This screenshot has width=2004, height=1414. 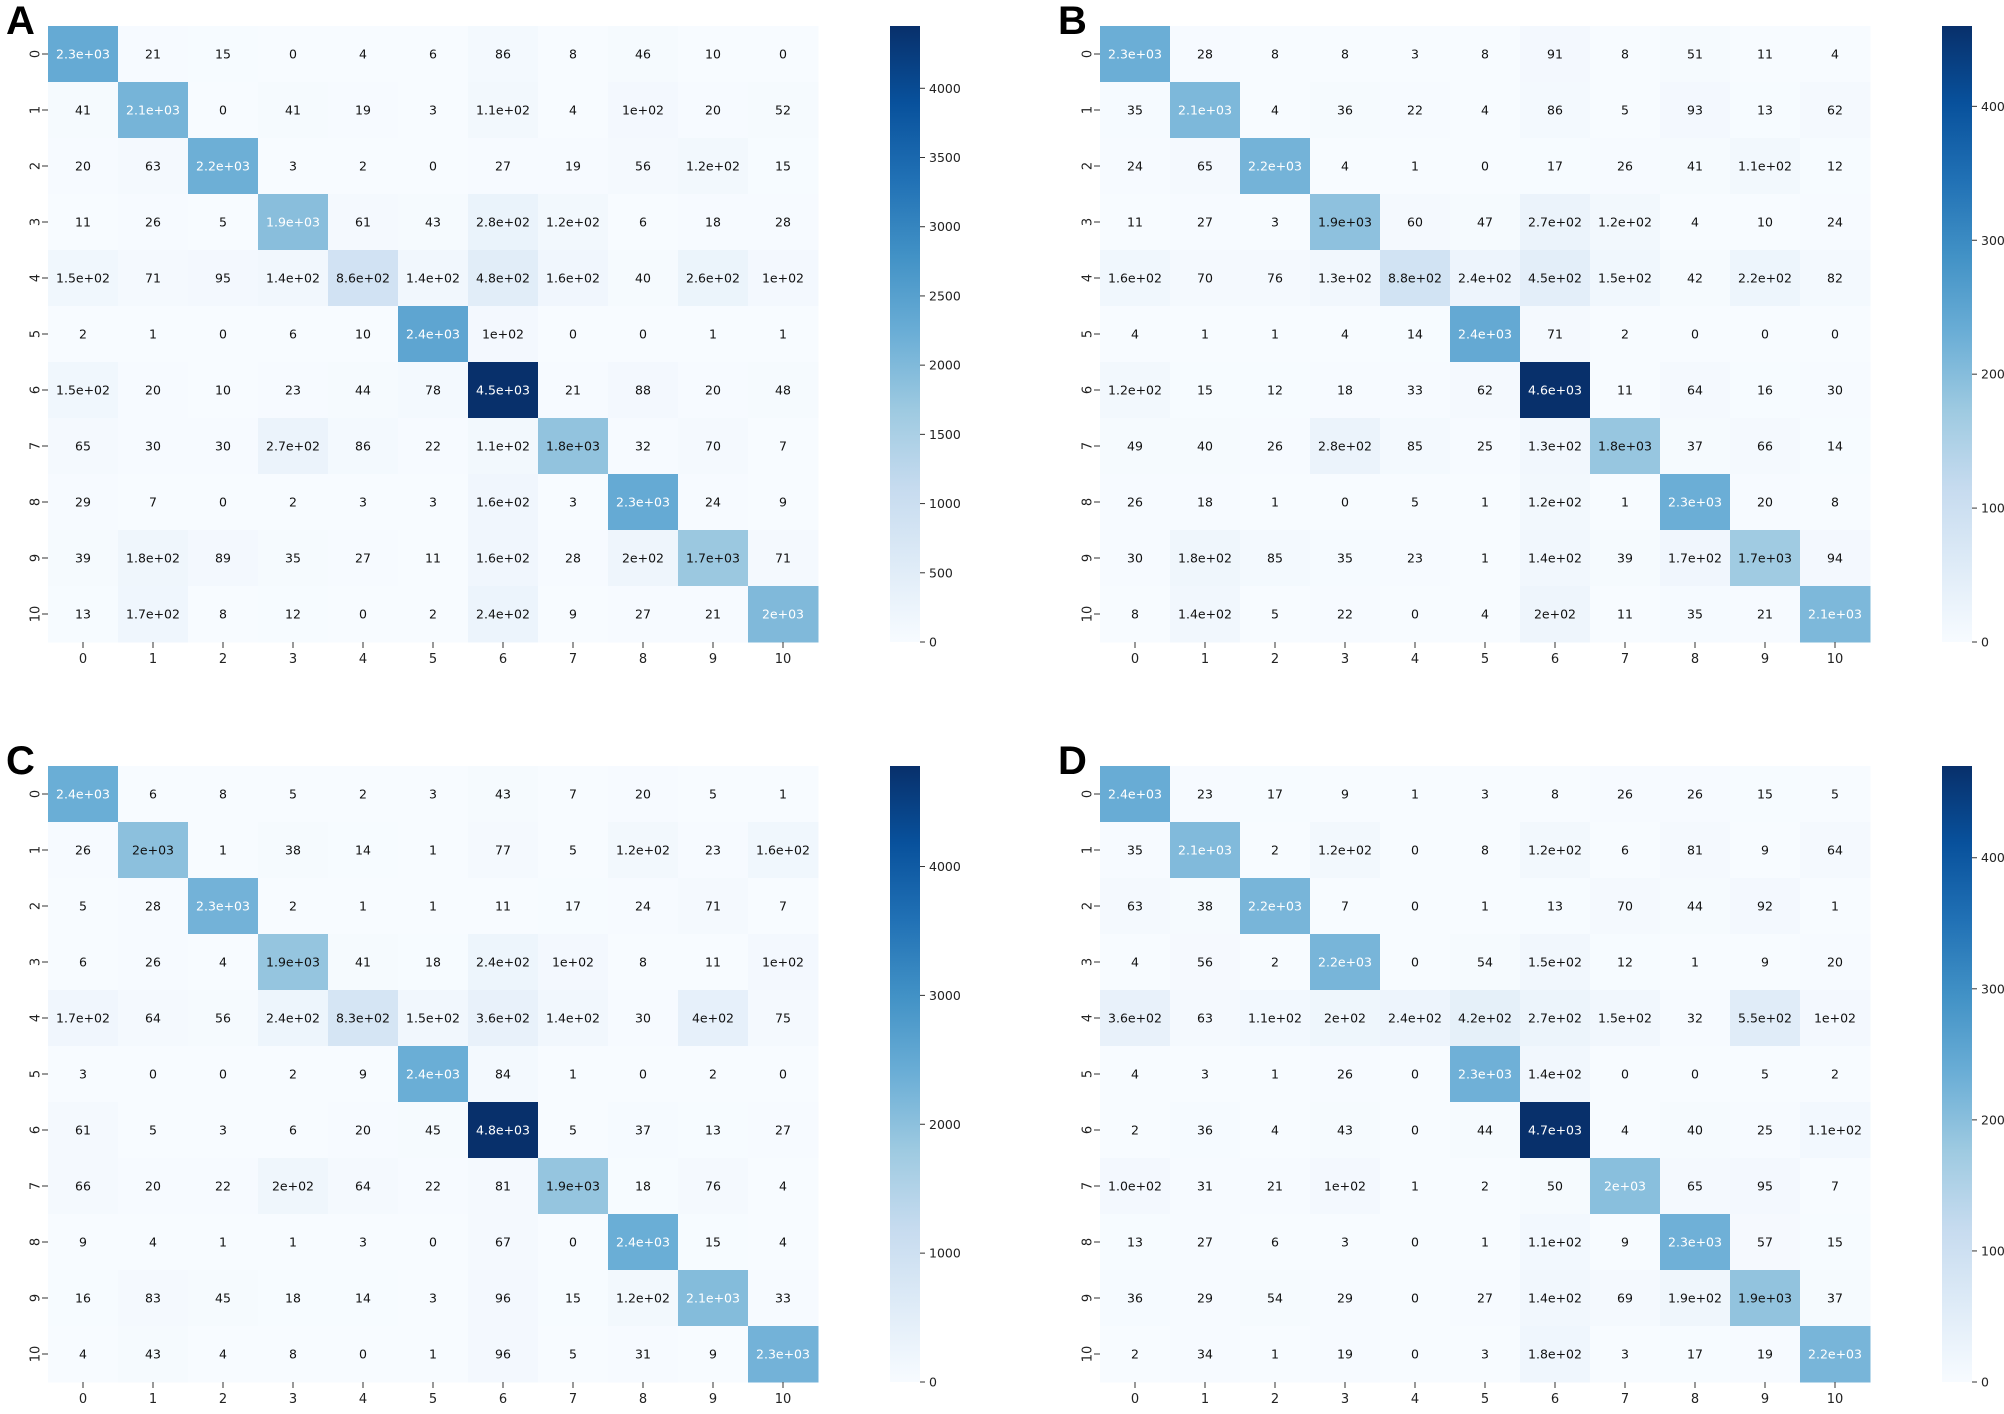 What do you see at coordinates (1485, 278) in the screenshot?
I see `cell-value: 2.4e+02` at bounding box center [1485, 278].